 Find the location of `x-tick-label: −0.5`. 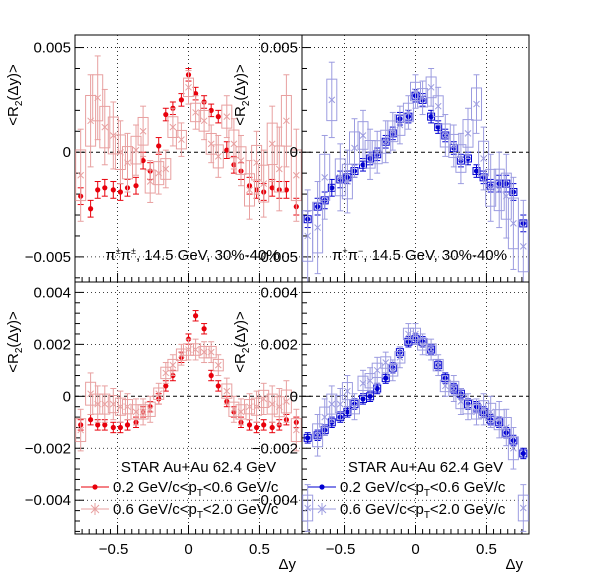

x-tick-label: −0.5 is located at coordinates (114, 549).